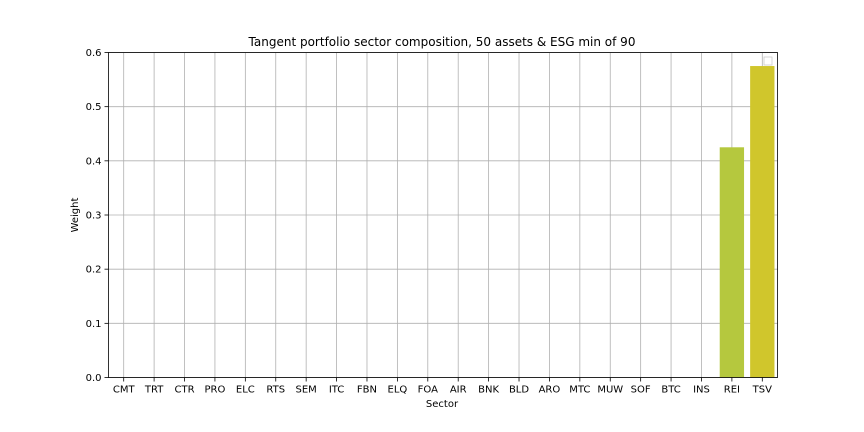 This screenshot has height=432, width=864. Describe the element at coordinates (336, 390) in the screenshot. I see `x-tick-label: ITC` at that location.